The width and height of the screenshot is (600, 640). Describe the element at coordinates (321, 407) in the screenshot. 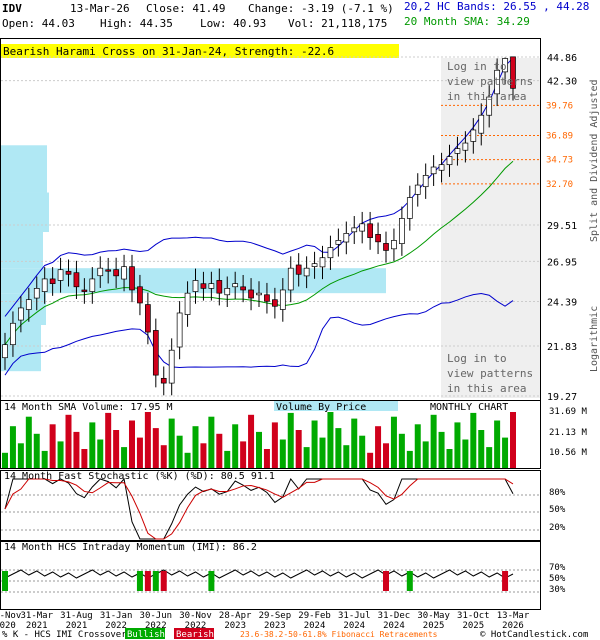

I see `vbp-label: Volume By Price` at that location.